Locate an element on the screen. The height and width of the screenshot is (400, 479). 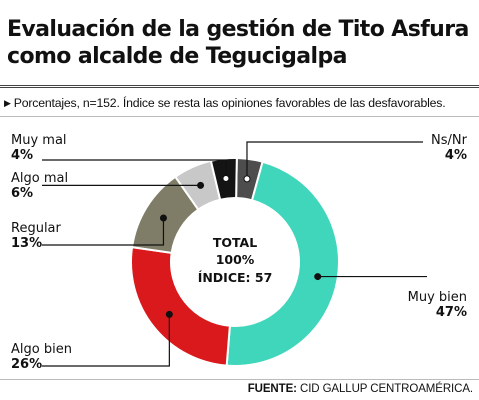
label-name-regular: Regular is located at coordinates (36, 228).